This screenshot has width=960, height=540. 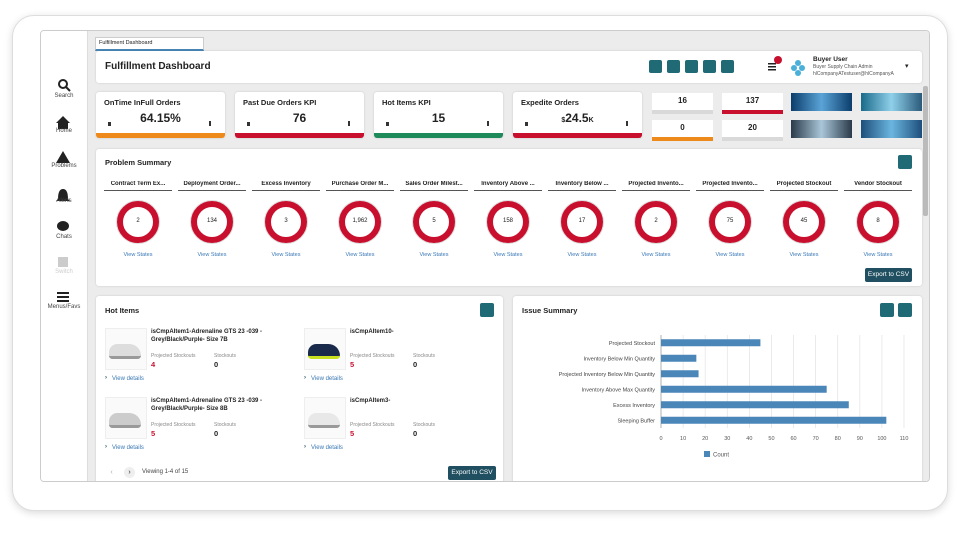 What do you see at coordinates (673, 66) in the screenshot?
I see `list-button` at bounding box center [673, 66].